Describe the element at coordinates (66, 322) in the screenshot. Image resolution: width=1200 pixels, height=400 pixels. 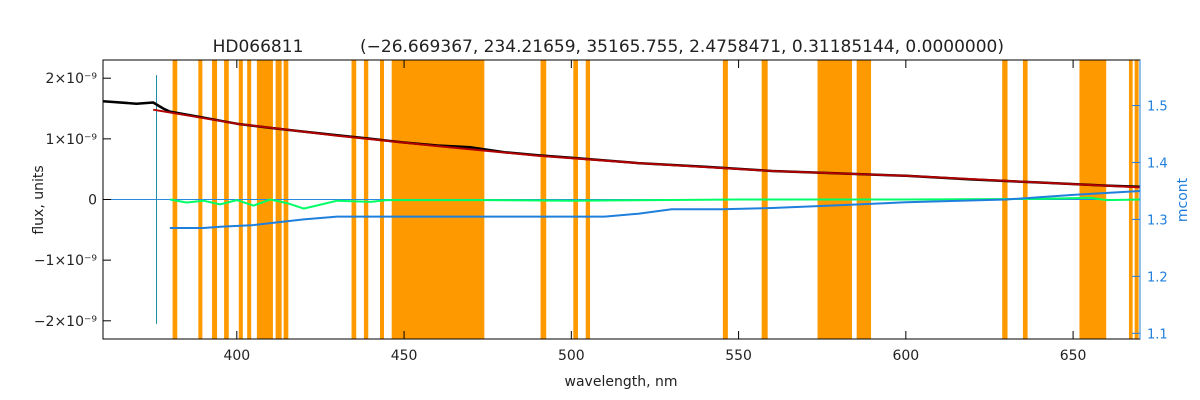
I see `y-tick-label: −2×10⁻⁹` at that location.